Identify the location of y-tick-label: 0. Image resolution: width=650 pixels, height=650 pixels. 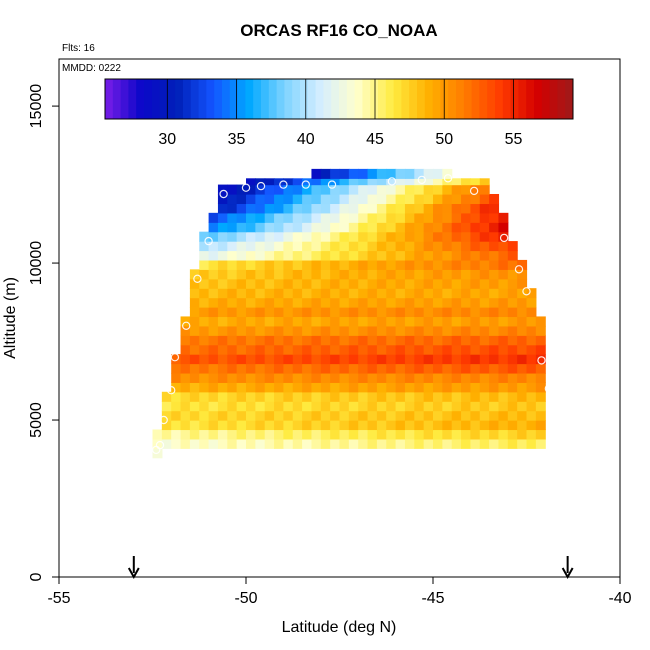
(36, 576).